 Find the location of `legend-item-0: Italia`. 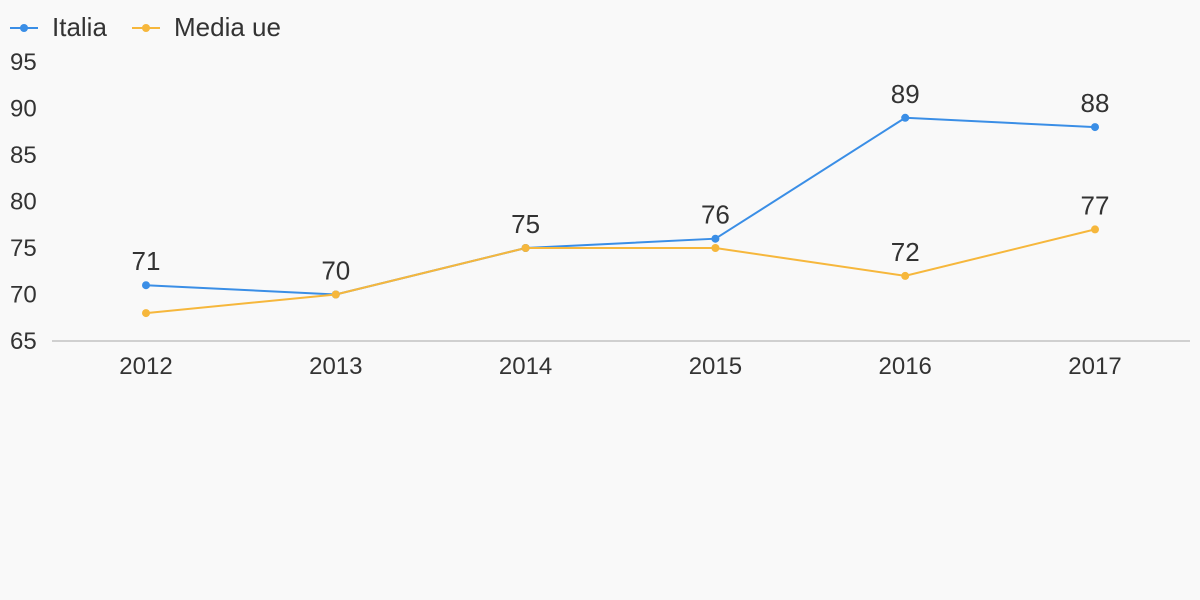

legend-item-0: Italia is located at coordinates (58, 27).